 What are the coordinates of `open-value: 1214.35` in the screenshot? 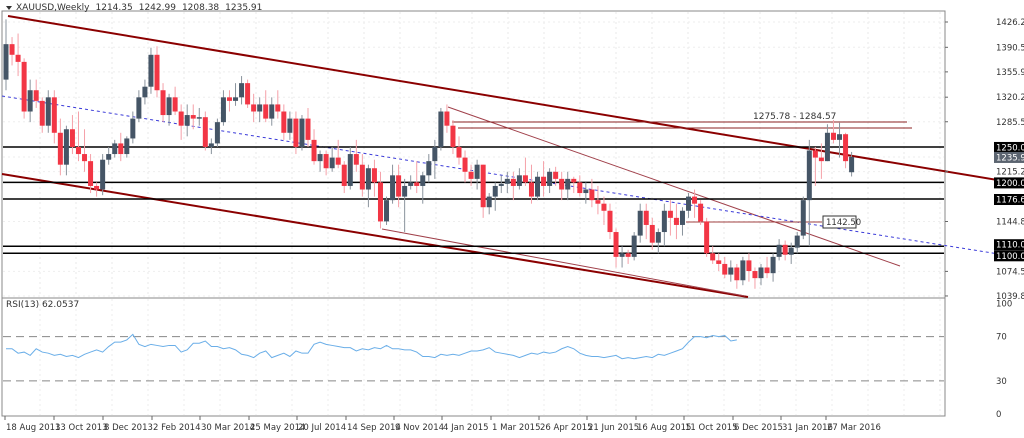 It's located at (114, 8).